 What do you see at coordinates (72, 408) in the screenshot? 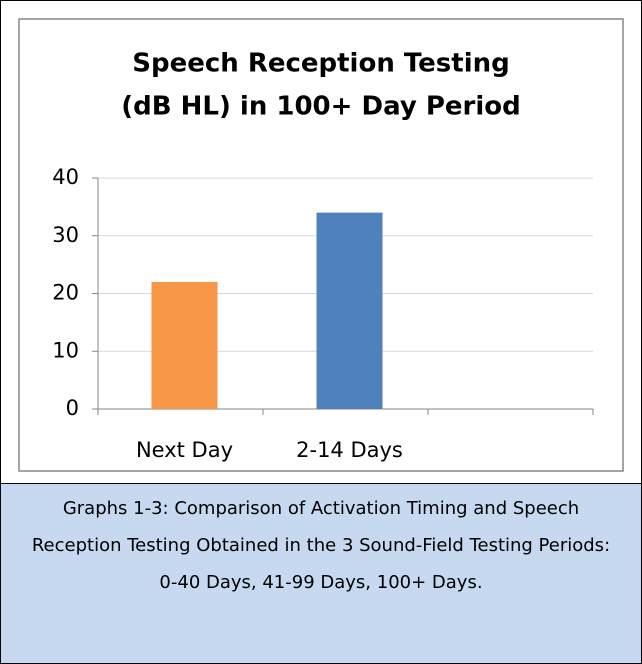
I see `y-tick-label: 0` at bounding box center [72, 408].